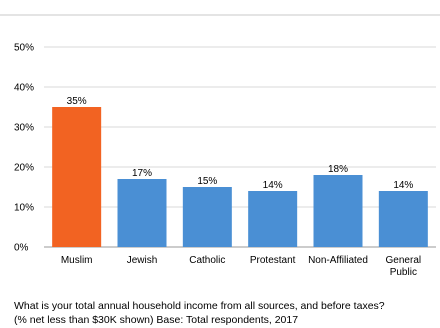  Describe the element at coordinates (404, 260) in the screenshot. I see `x-category-label: General` at that location.